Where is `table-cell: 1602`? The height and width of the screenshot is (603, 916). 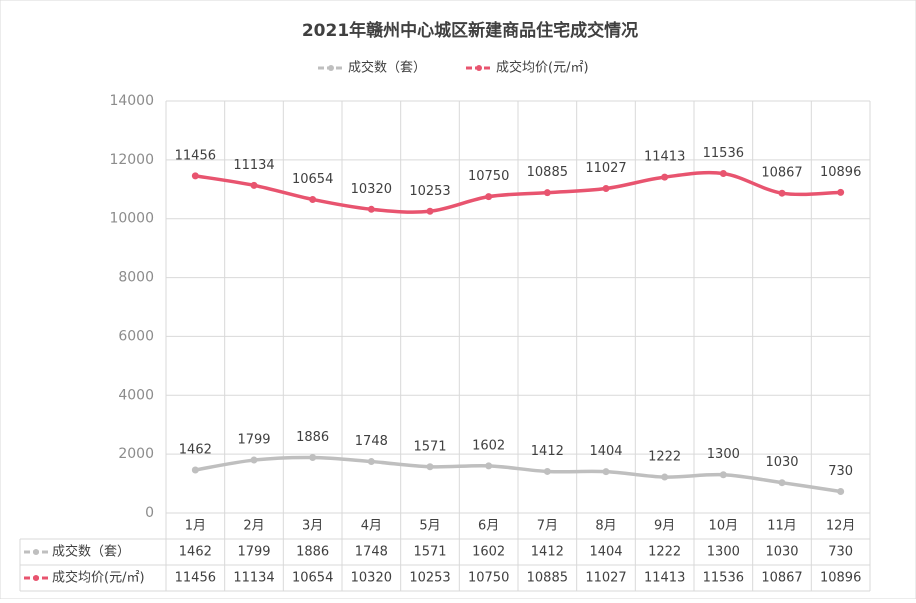
table-cell: 1602 is located at coordinates (488, 552).